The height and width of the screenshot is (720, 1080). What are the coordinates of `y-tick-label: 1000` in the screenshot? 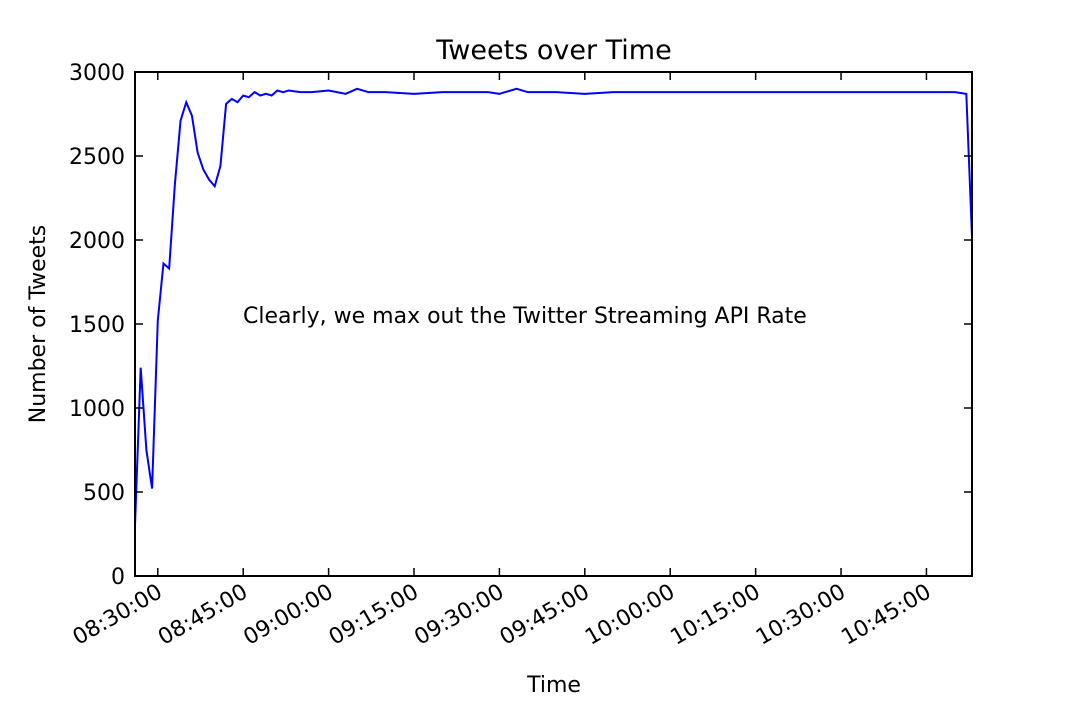 It's located at (97, 409).